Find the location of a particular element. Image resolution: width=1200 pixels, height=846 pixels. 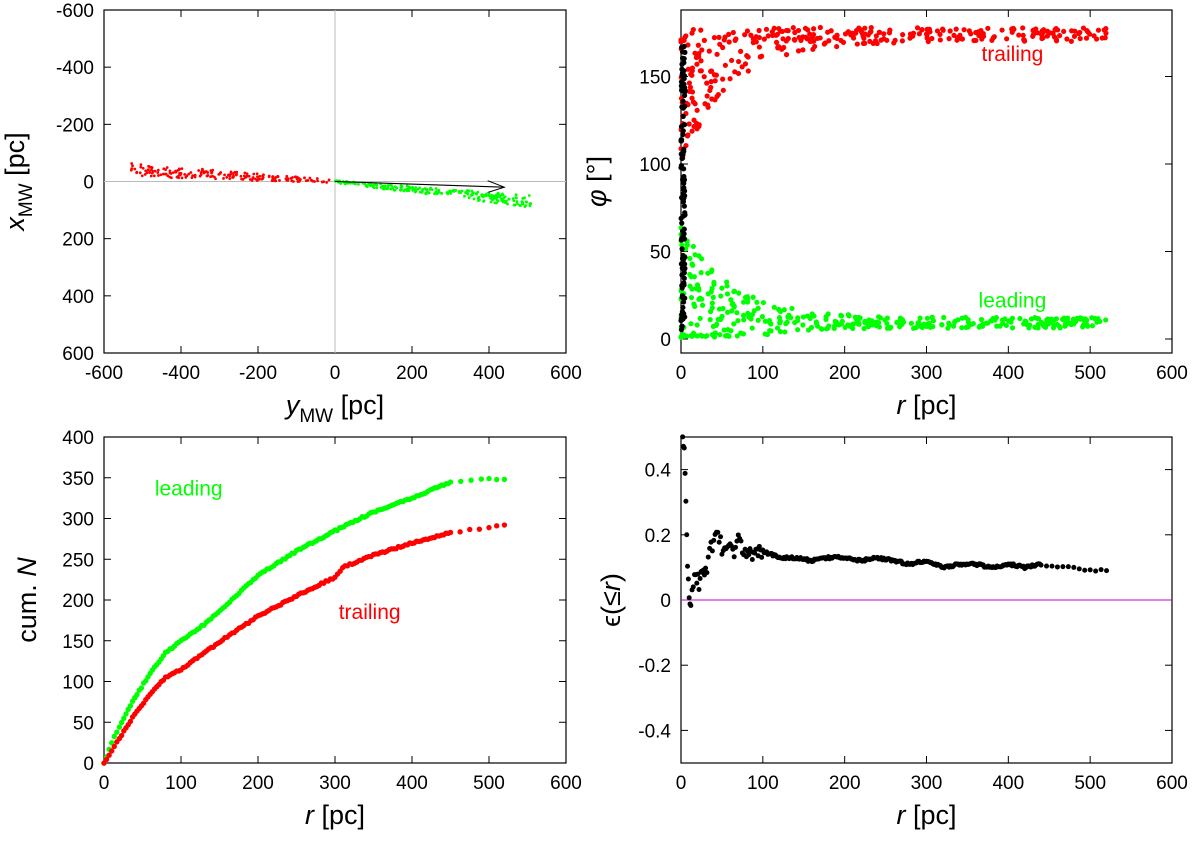

x-tick-label: 300 is located at coordinates (927, 783).